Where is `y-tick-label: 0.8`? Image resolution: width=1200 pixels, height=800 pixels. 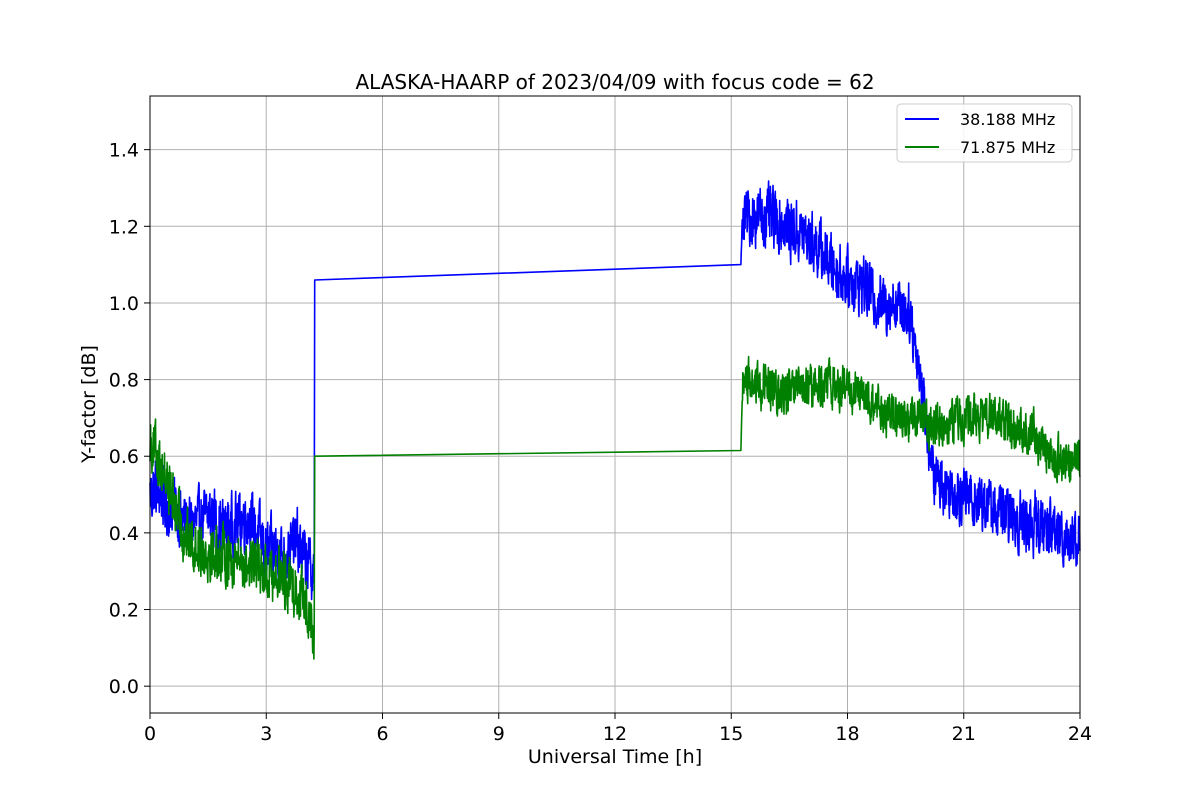
y-tick-label: 0.8 is located at coordinates (124, 381).